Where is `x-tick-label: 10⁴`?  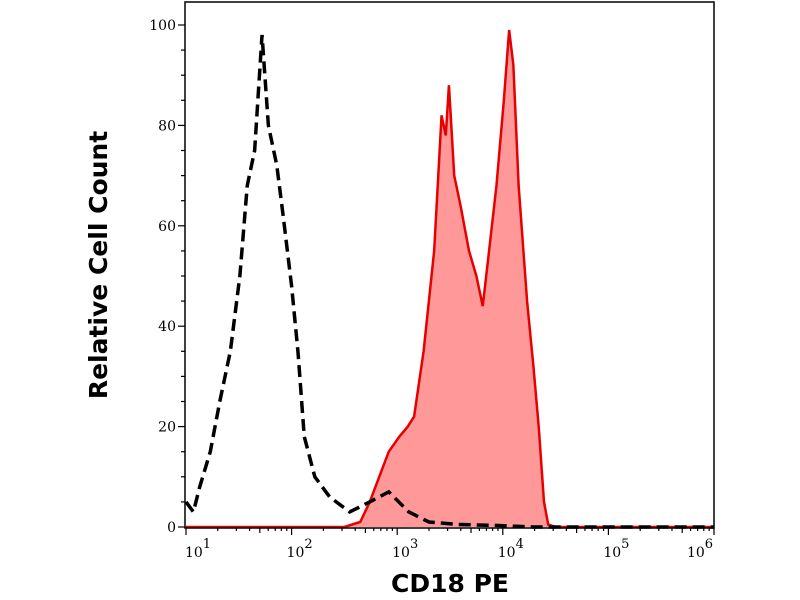
x-tick-label: 10⁴ is located at coordinates (511, 549).